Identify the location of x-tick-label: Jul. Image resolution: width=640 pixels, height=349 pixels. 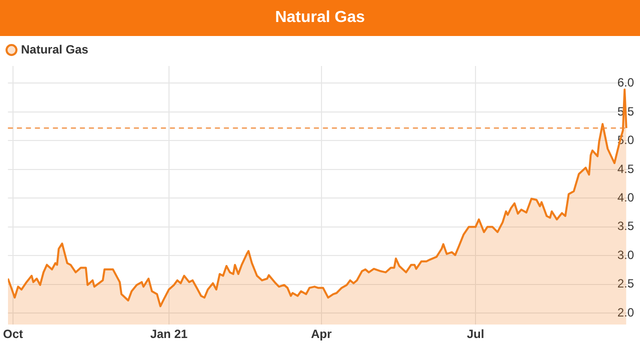
(475, 334).